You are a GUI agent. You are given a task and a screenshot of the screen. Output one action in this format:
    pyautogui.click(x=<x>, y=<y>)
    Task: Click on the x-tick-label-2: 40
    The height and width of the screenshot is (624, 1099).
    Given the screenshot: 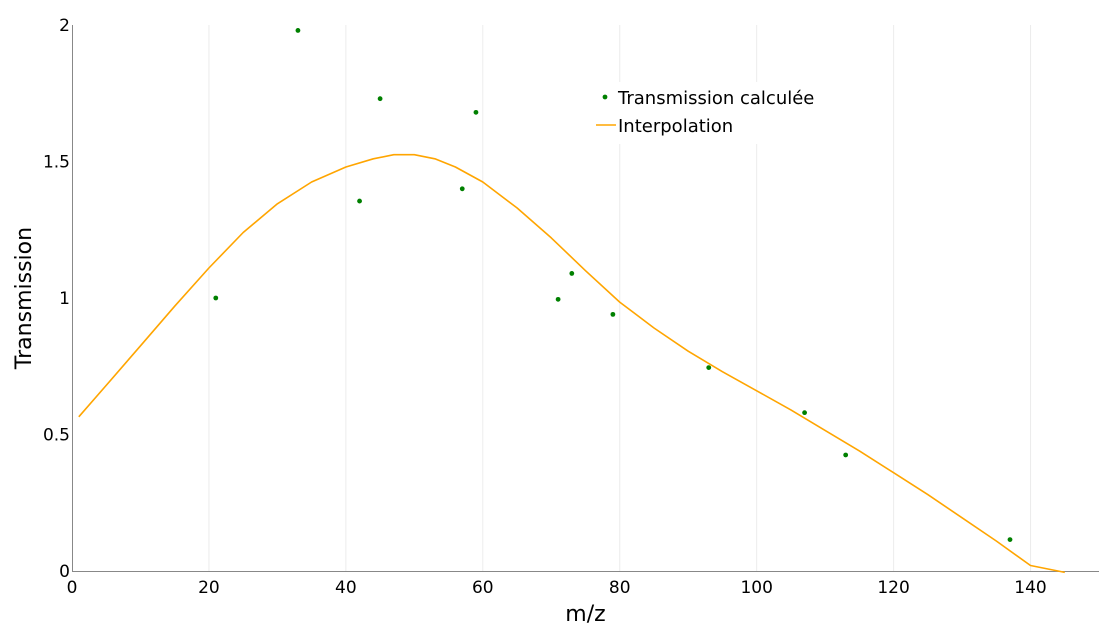 What is the action you would take?
    pyautogui.click(x=346, y=588)
    